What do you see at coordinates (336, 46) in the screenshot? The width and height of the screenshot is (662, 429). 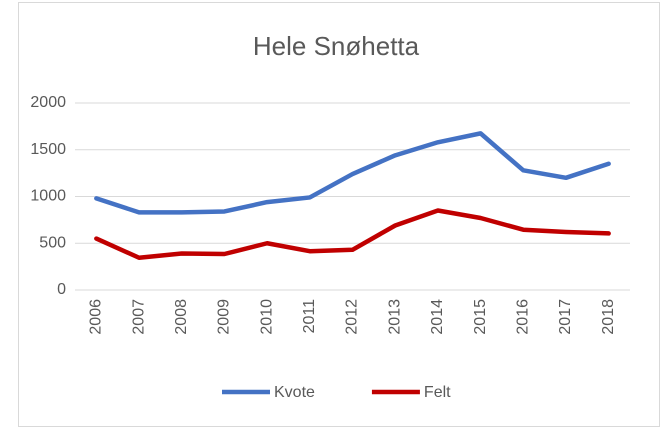 I see `chart-title: Hele Snøhetta` at bounding box center [336, 46].